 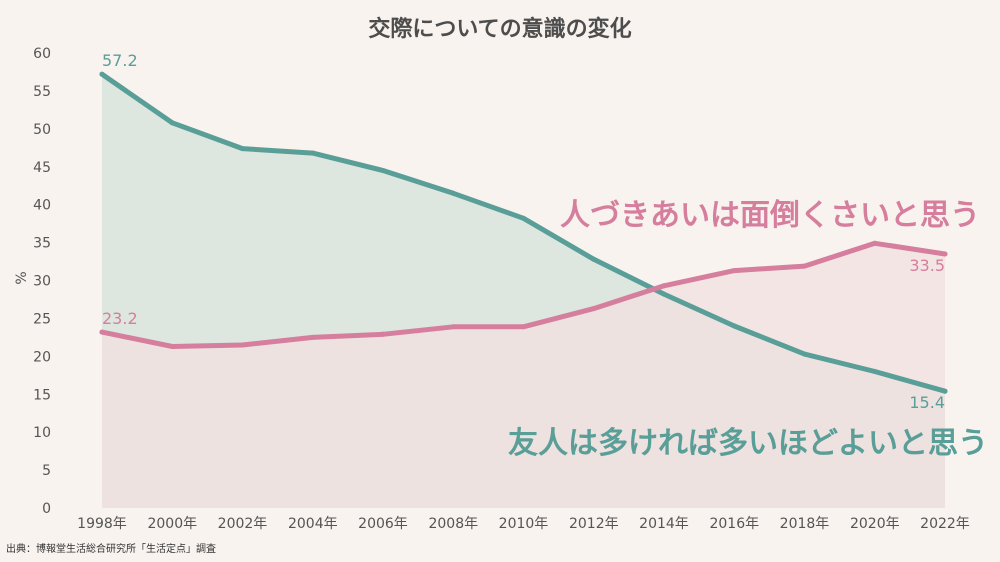 What do you see at coordinates (499, 29) in the screenshot?
I see `chart-title: 交際についての意識の変化` at bounding box center [499, 29].